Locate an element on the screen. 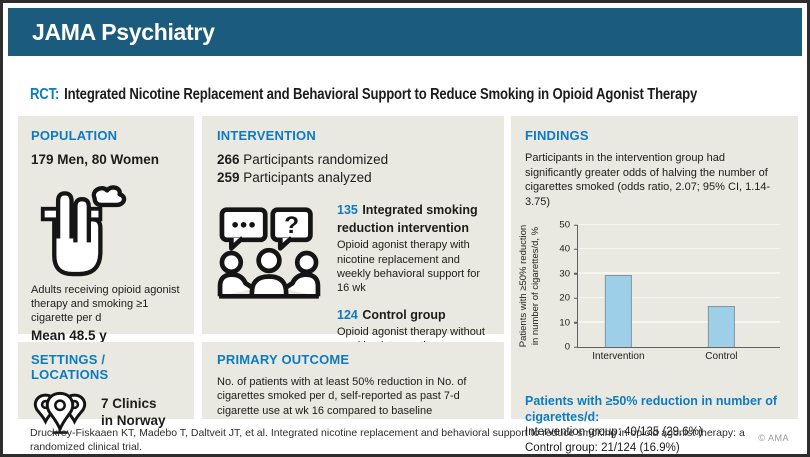  findings-heading: FINDINGS is located at coordinates (557, 135).